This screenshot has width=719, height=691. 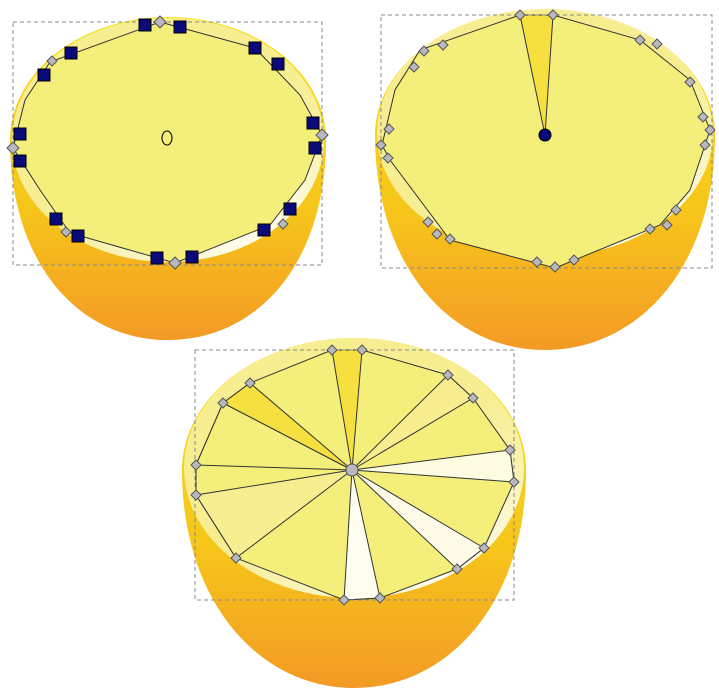 What do you see at coordinates (167, 138) in the screenshot?
I see `rotation-center` at bounding box center [167, 138].